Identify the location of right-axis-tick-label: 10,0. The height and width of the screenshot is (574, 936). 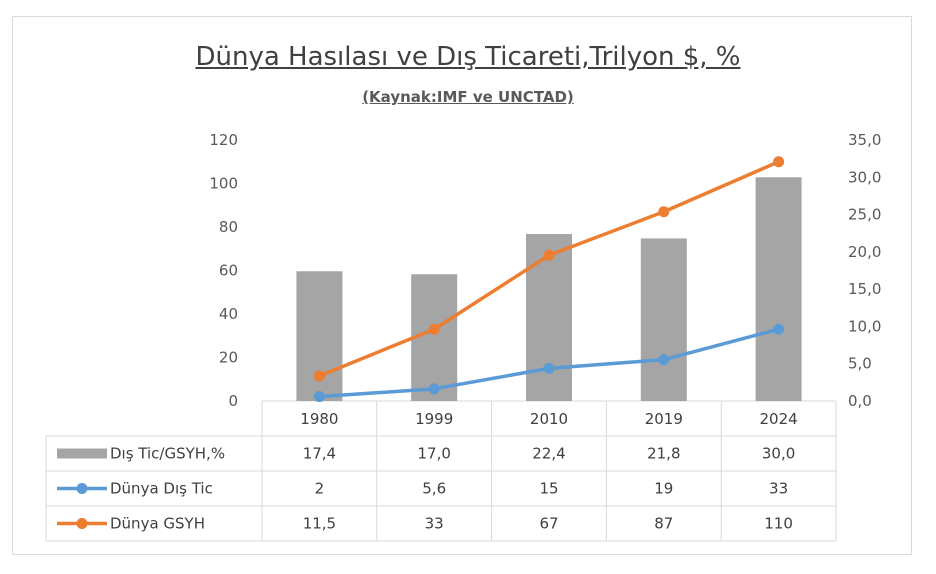
(864, 326).